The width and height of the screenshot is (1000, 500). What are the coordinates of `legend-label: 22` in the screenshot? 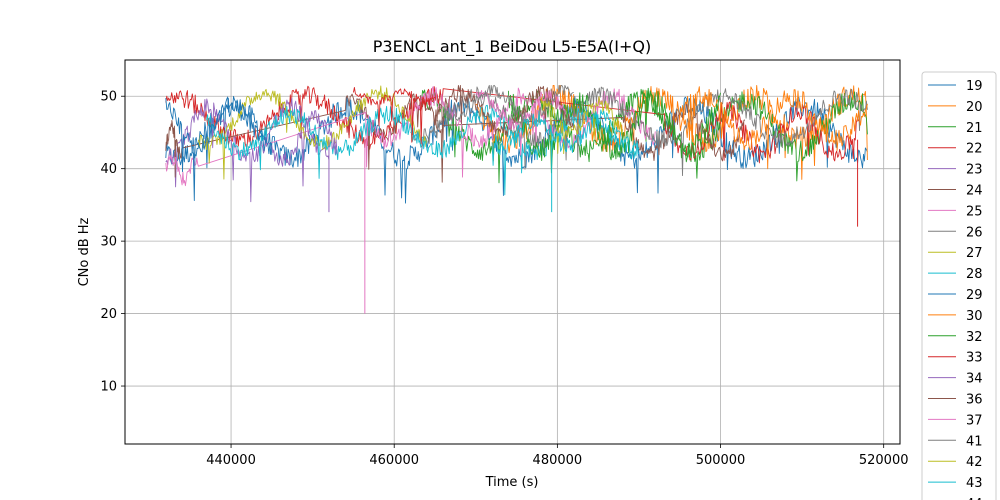 It's located at (974, 149).